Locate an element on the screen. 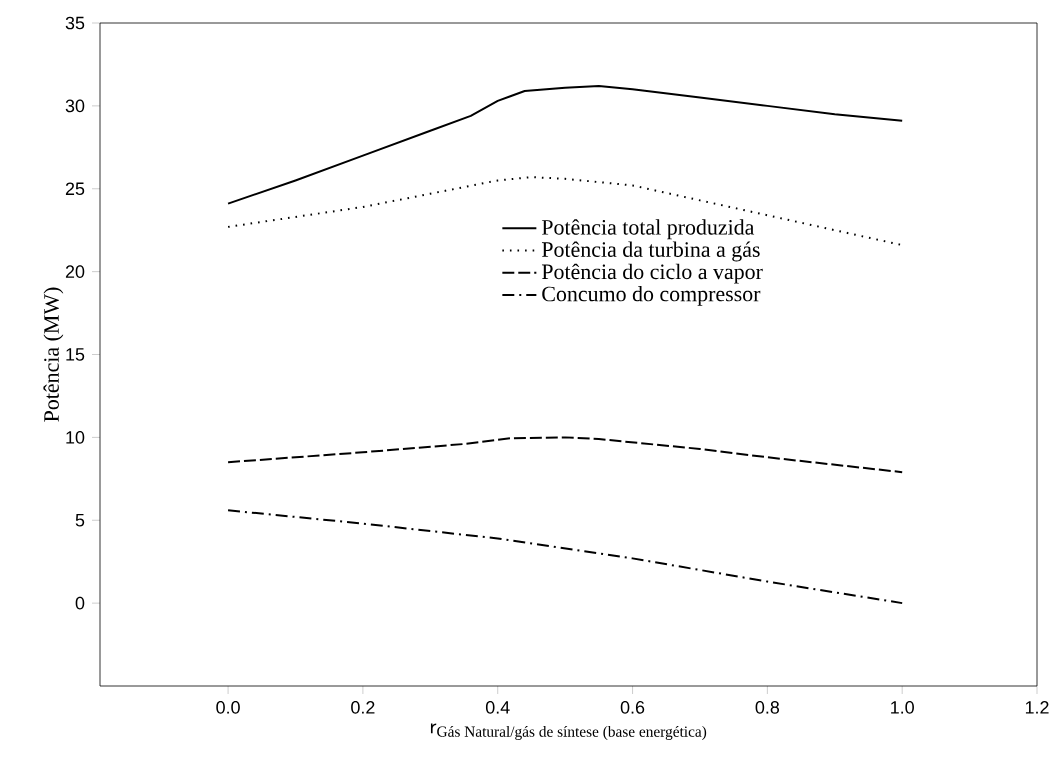 Image resolution: width=1062 pixels, height=780 pixels. y-axis-title: Potência (MW) is located at coordinates (53, 354).